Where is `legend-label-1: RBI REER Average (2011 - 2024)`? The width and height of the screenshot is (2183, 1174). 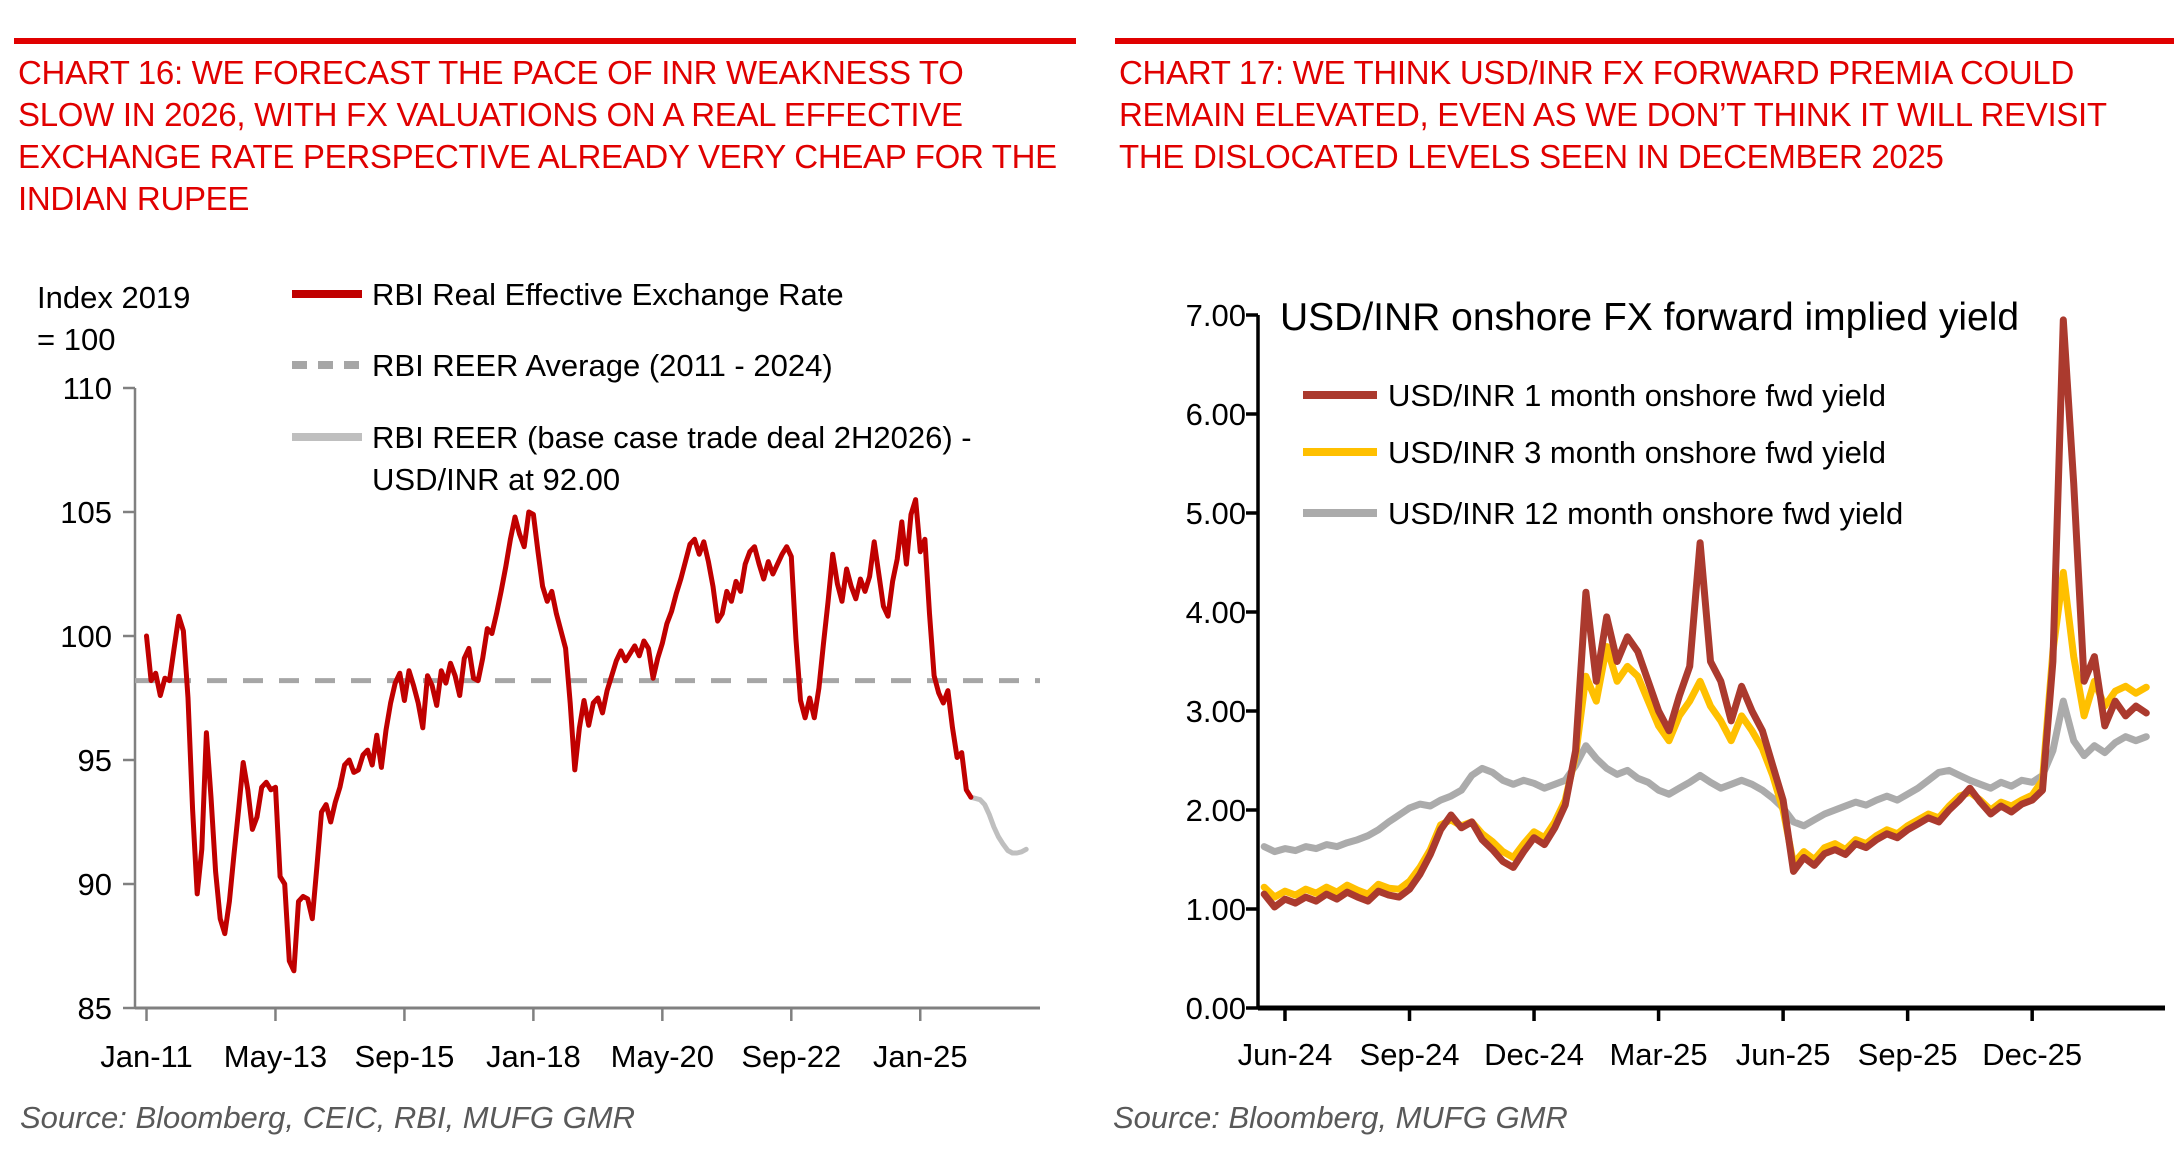
legend-label-1: RBI REER Average (2011 - 2024) is located at coordinates (602, 365).